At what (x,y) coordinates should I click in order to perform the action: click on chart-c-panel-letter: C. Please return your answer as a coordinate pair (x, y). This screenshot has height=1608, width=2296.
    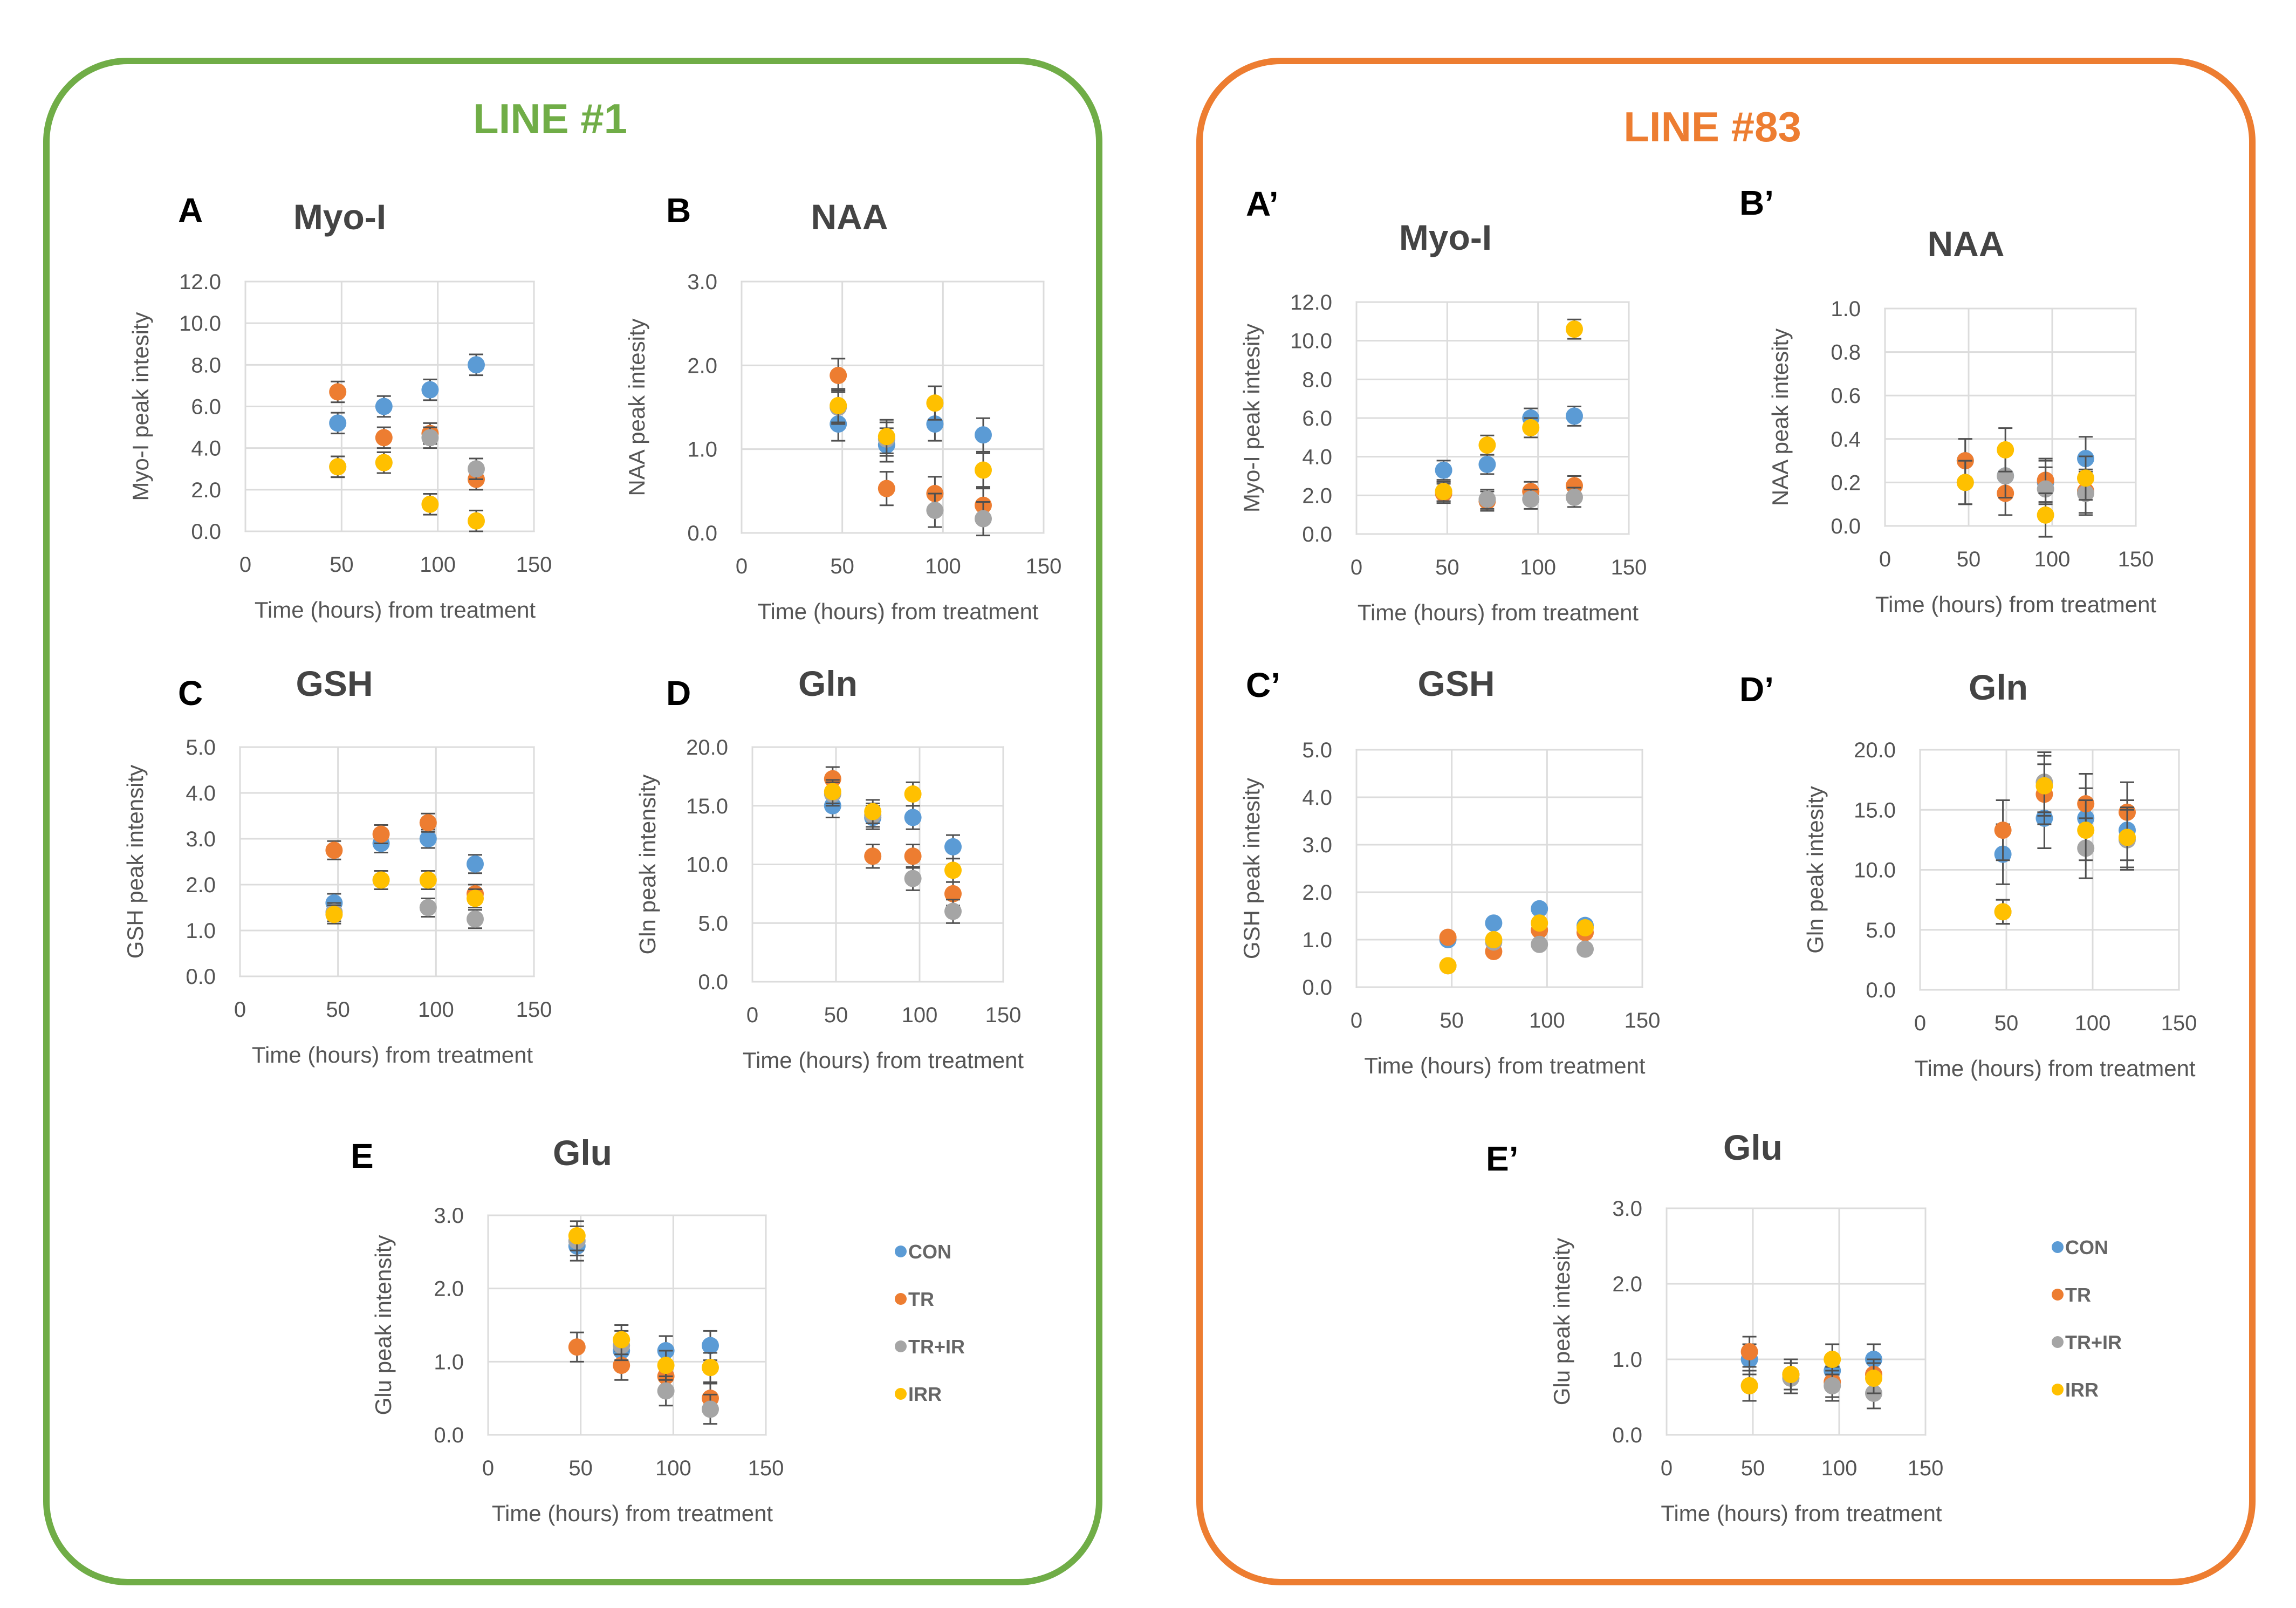
    Looking at the image, I should click on (190, 693).